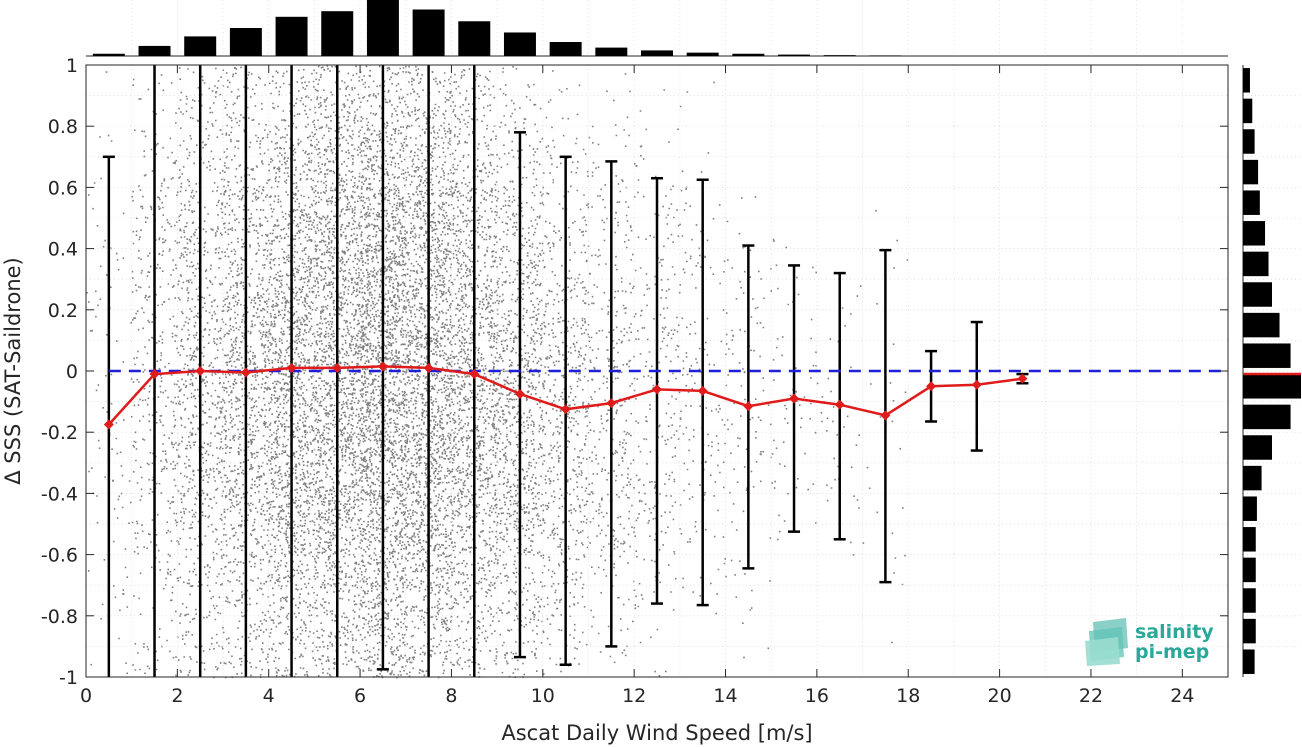 This screenshot has width=1302, height=747. I want to click on y-tick-label: 1, so click(72, 66).